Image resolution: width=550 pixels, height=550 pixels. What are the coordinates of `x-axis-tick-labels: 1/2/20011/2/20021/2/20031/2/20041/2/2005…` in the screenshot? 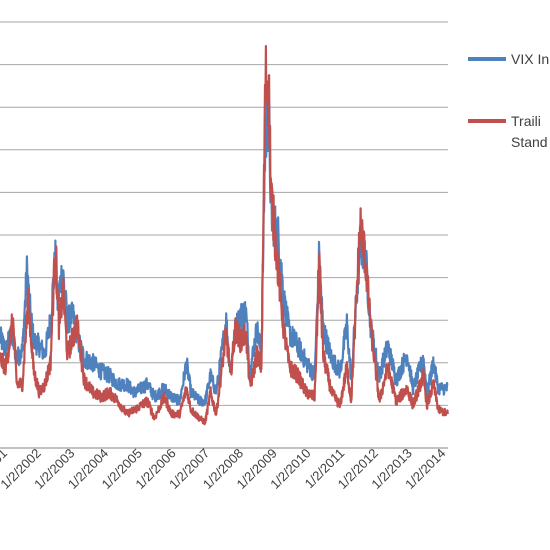 It's located at (224, 469).